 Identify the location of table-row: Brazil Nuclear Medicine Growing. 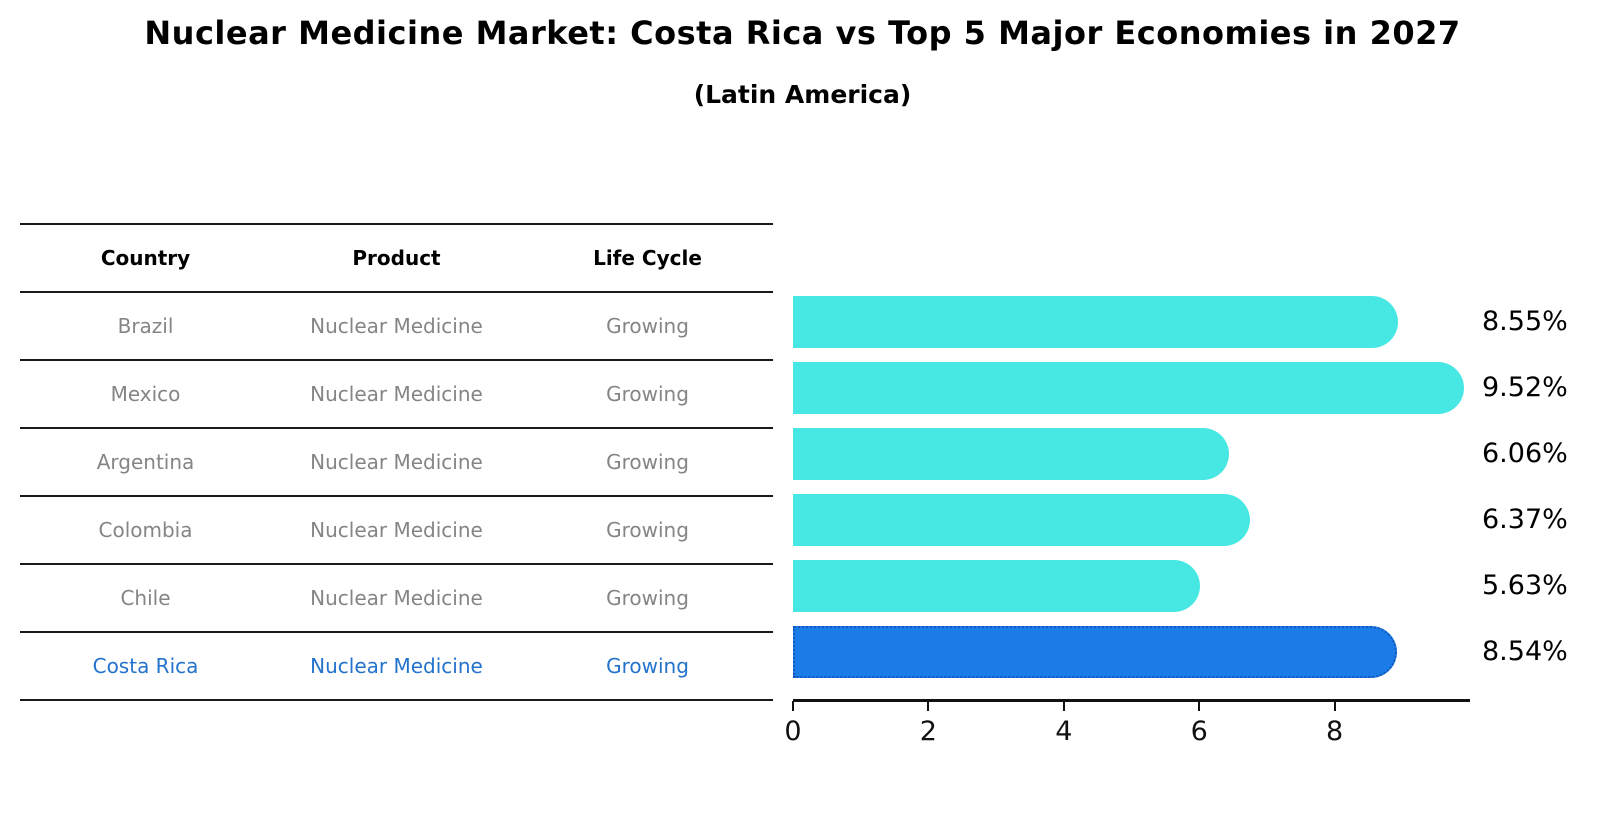
(396, 325).